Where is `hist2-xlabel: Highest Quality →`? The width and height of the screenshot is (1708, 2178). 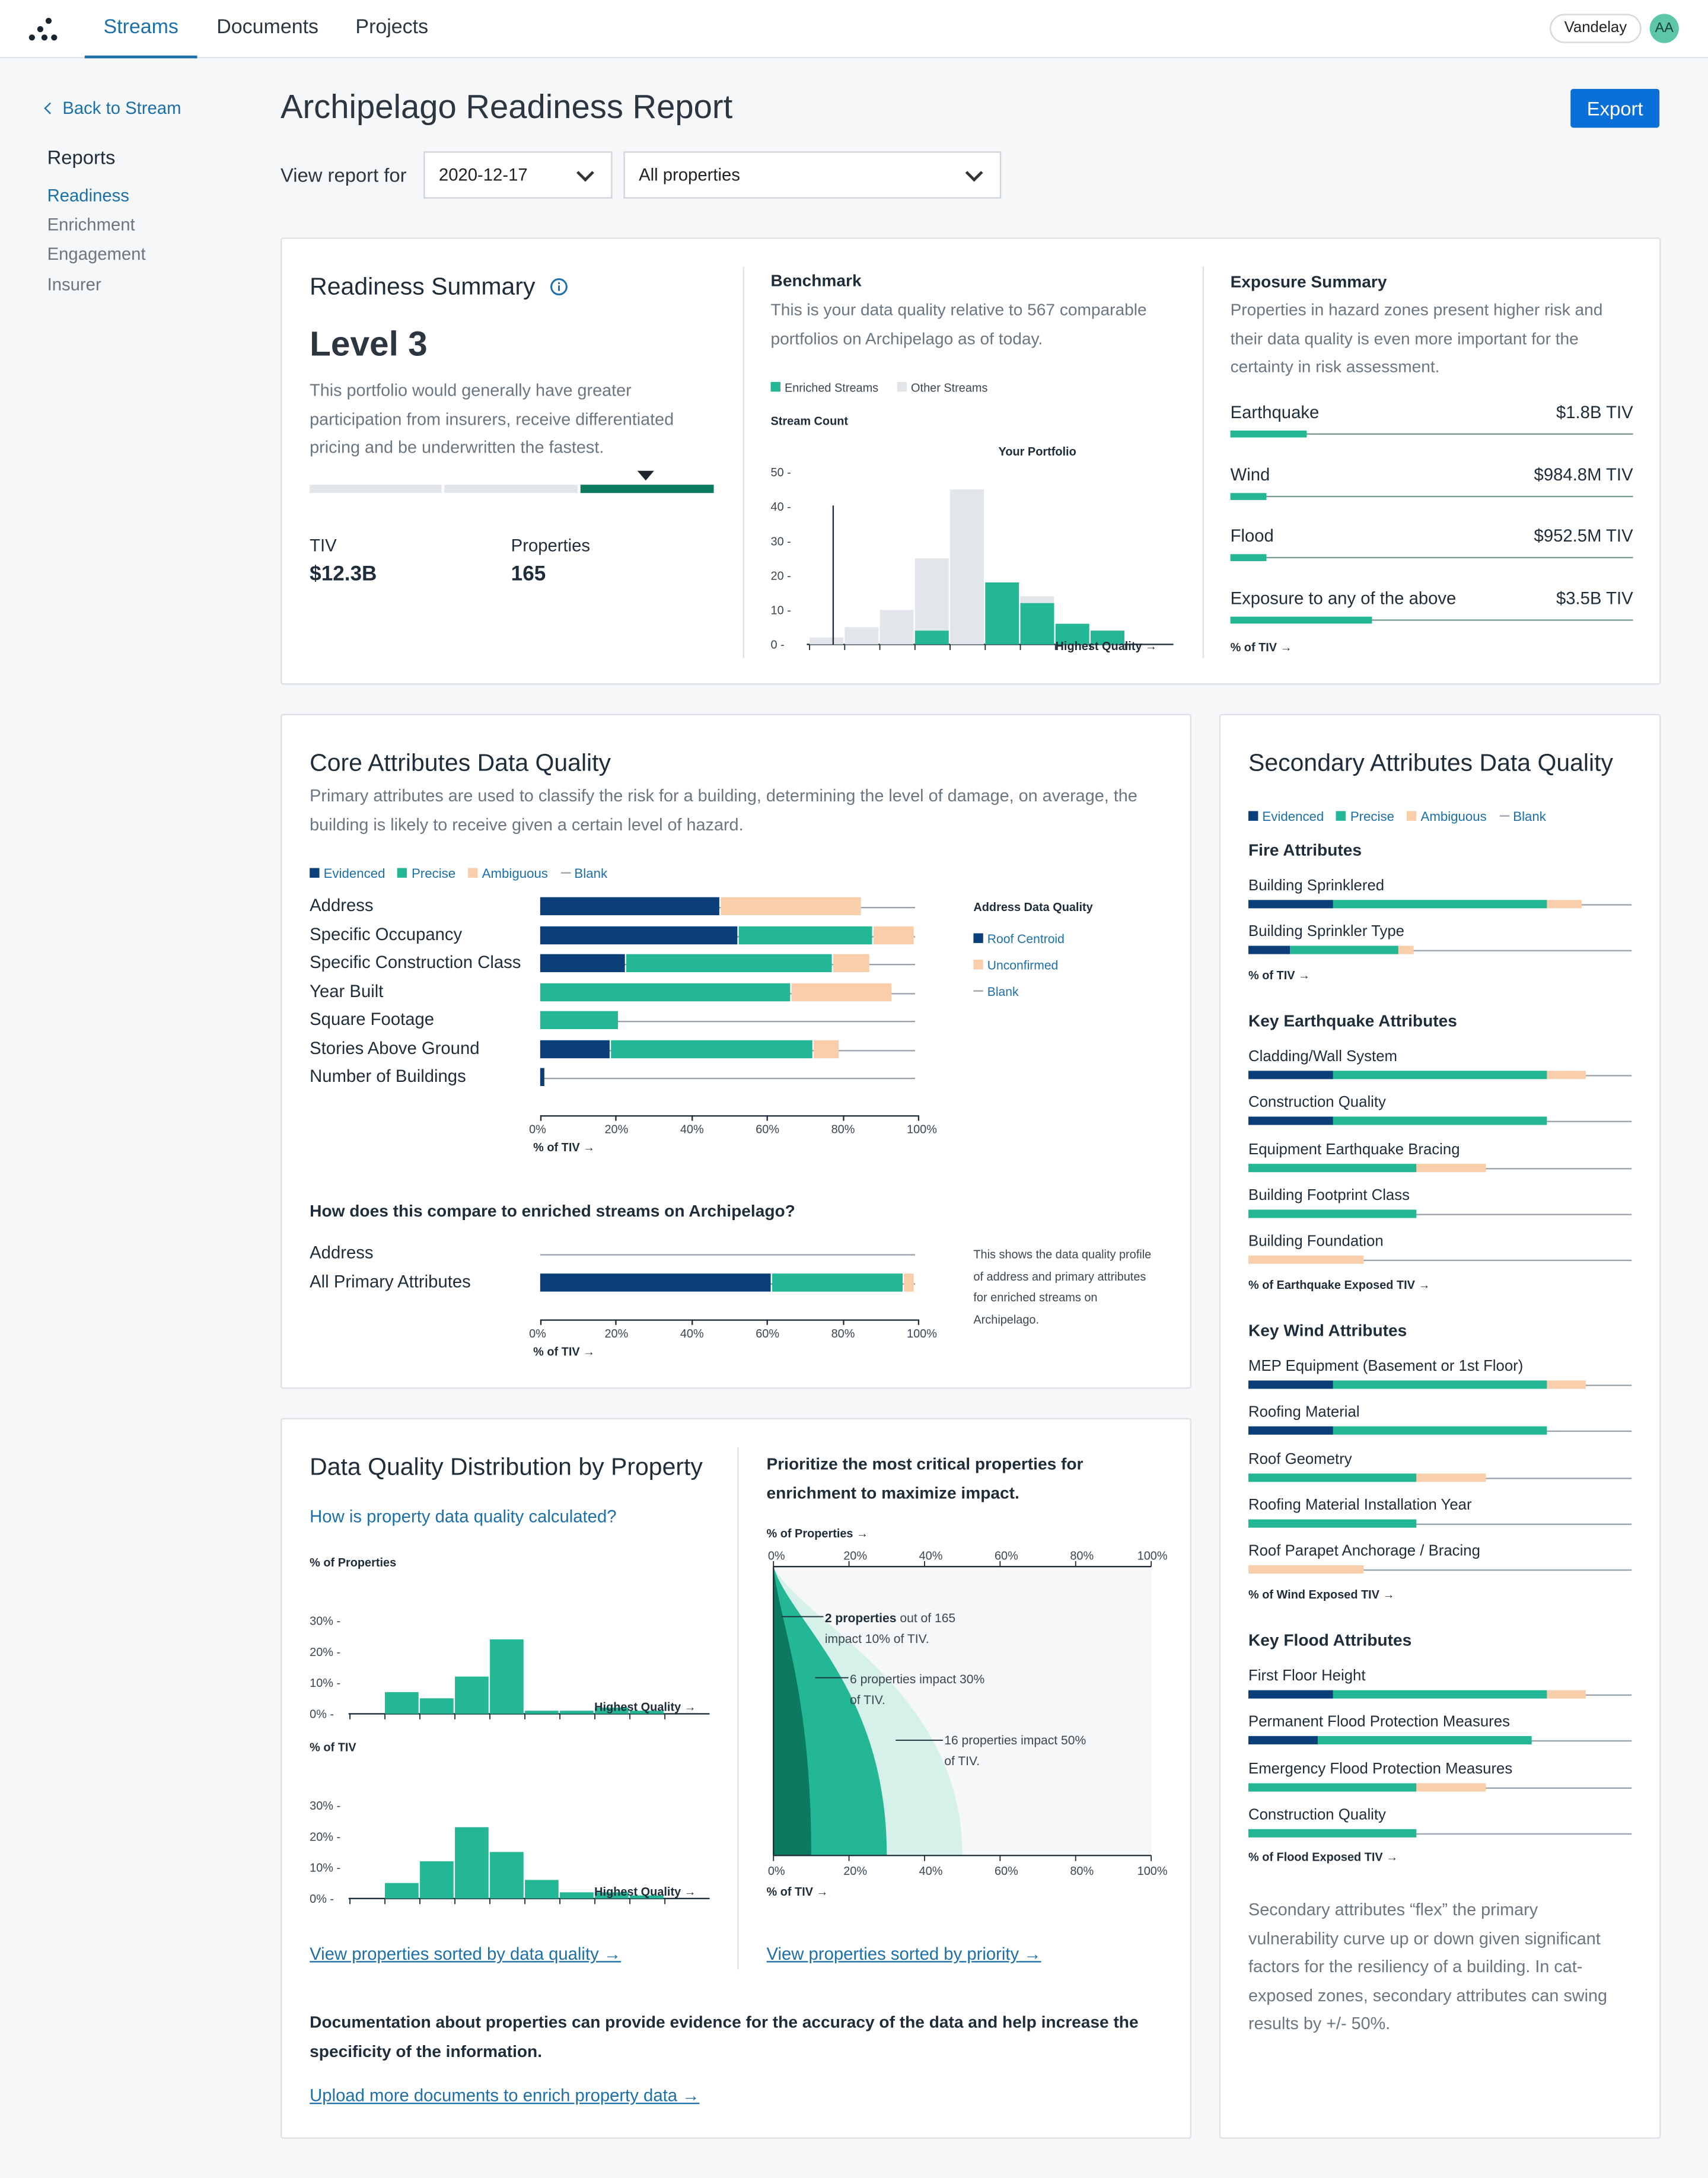 hist2-xlabel: Highest Quality → is located at coordinates (645, 1891).